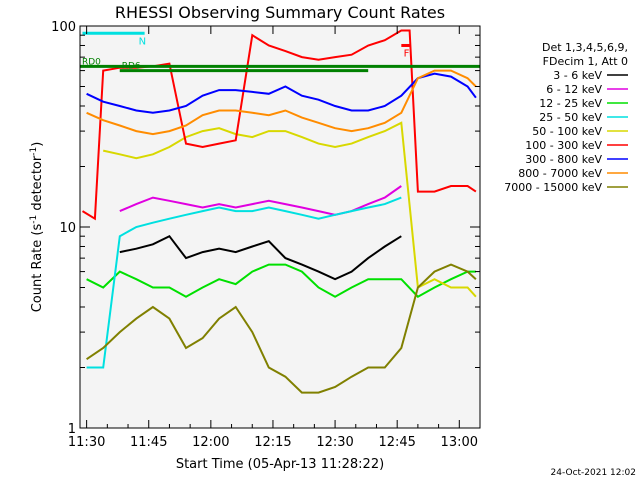  What do you see at coordinates (570, 117) in the screenshot?
I see `legend-label-3: 25 - 50 keV` at bounding box center [570, 117].